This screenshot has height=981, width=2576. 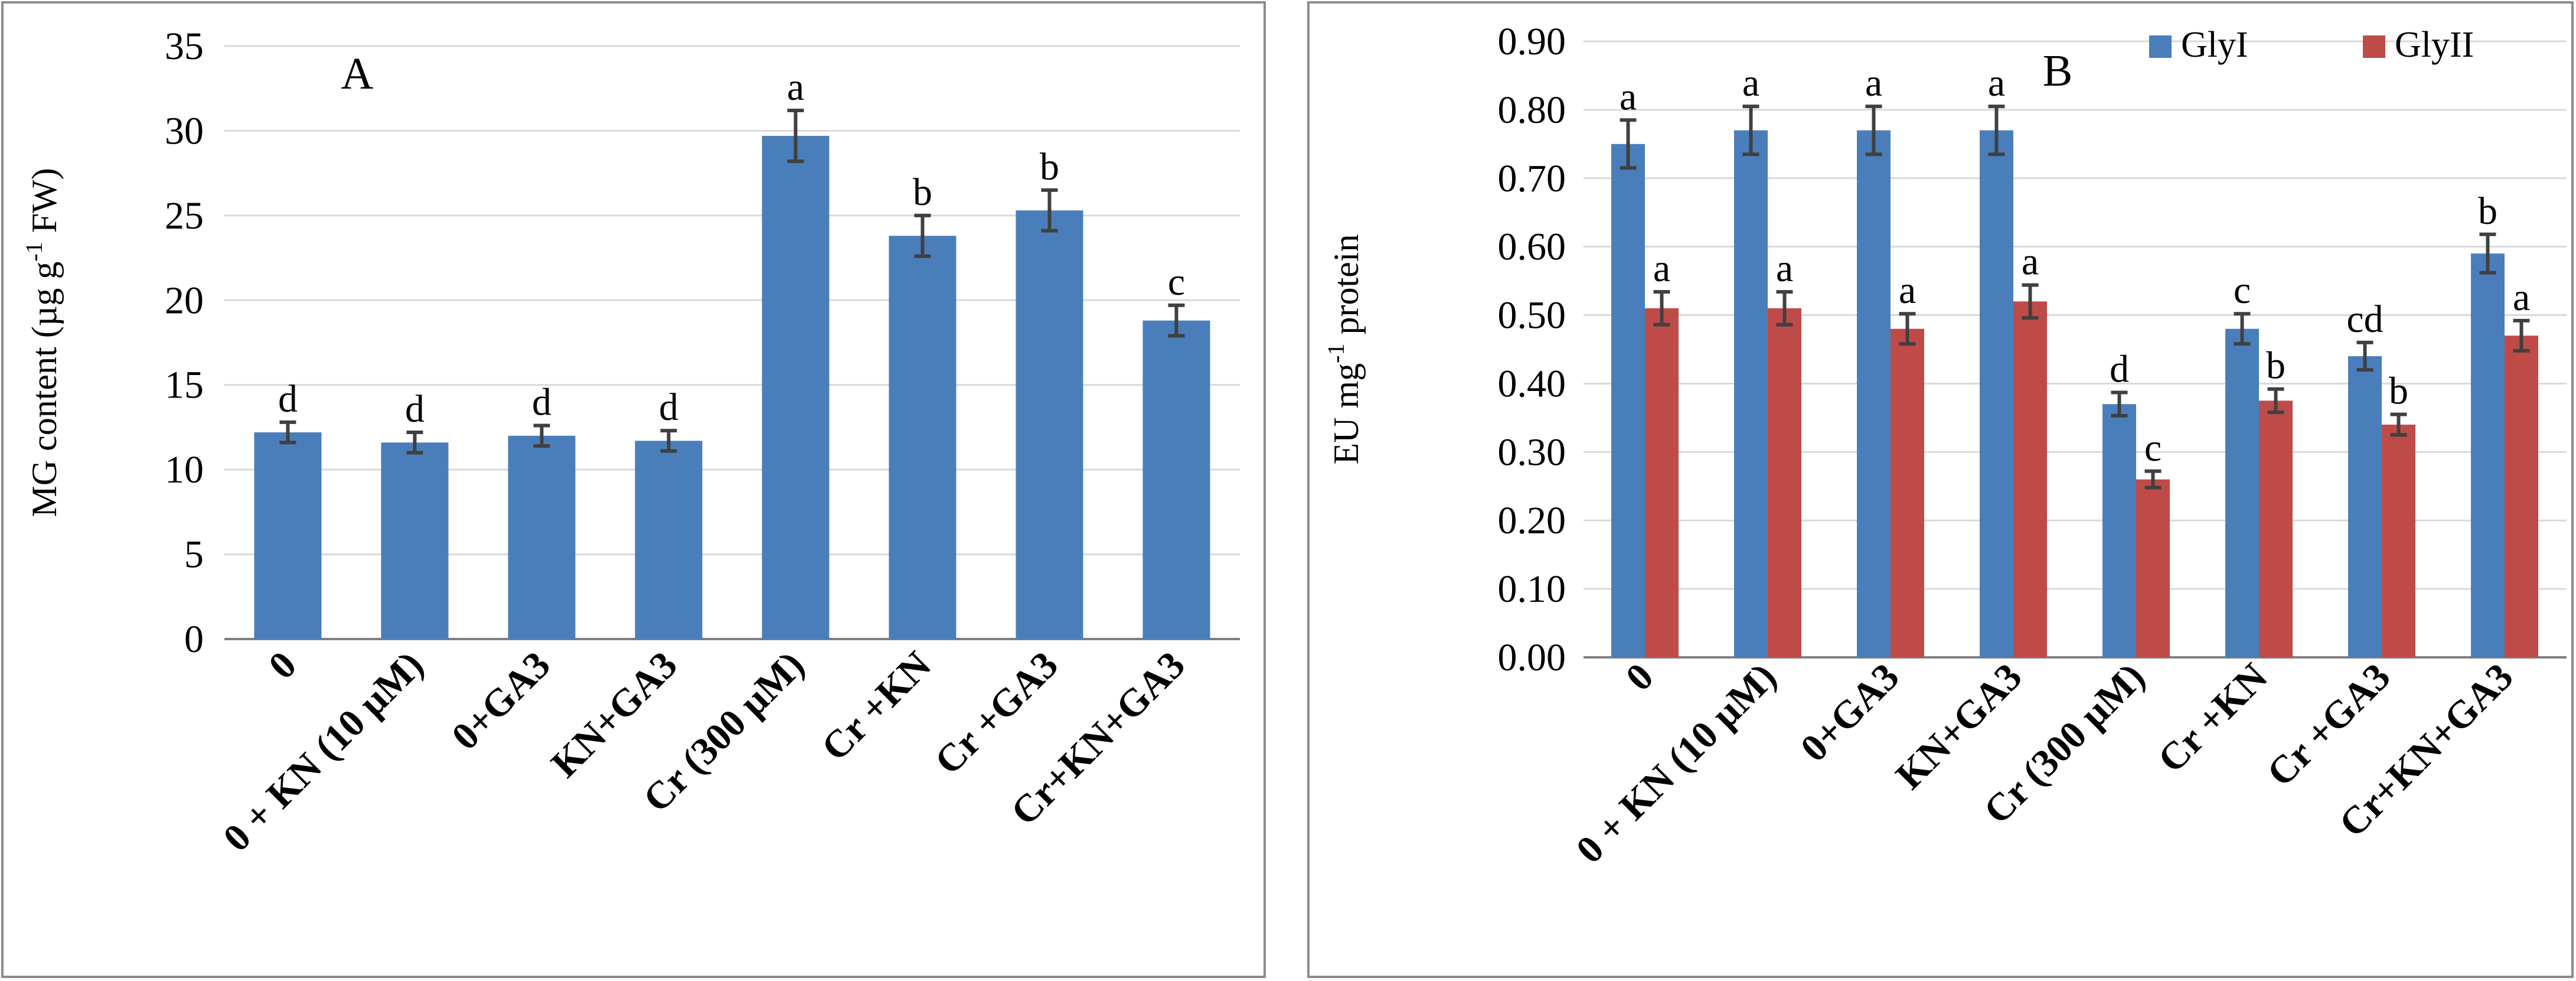 What do you see at coordinates (2434, 45) in the screenshot?
I see `panel-b-legend-label: GlyII` at bounding box center [2434, 45].